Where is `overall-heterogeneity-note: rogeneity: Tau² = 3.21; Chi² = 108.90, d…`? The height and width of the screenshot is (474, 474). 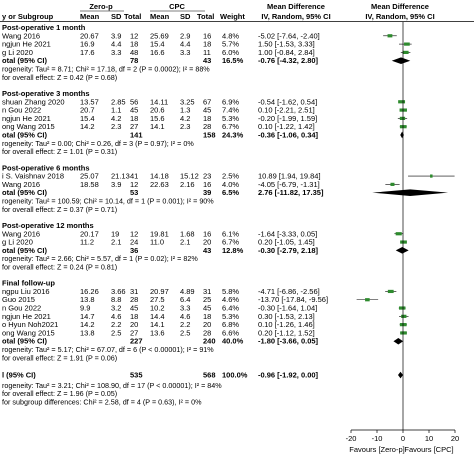 overall-heterogeneity-note: rogeneity: Tau² = 3.21; Chi² = 108.90, d… is located at coordinates (112, 385).